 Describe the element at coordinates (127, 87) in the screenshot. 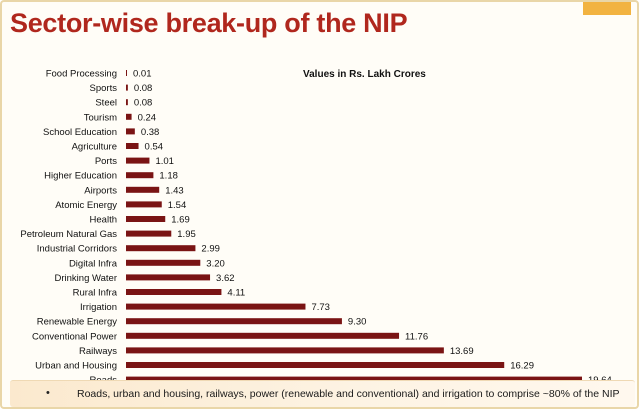

I see `bar-sports` at that location.